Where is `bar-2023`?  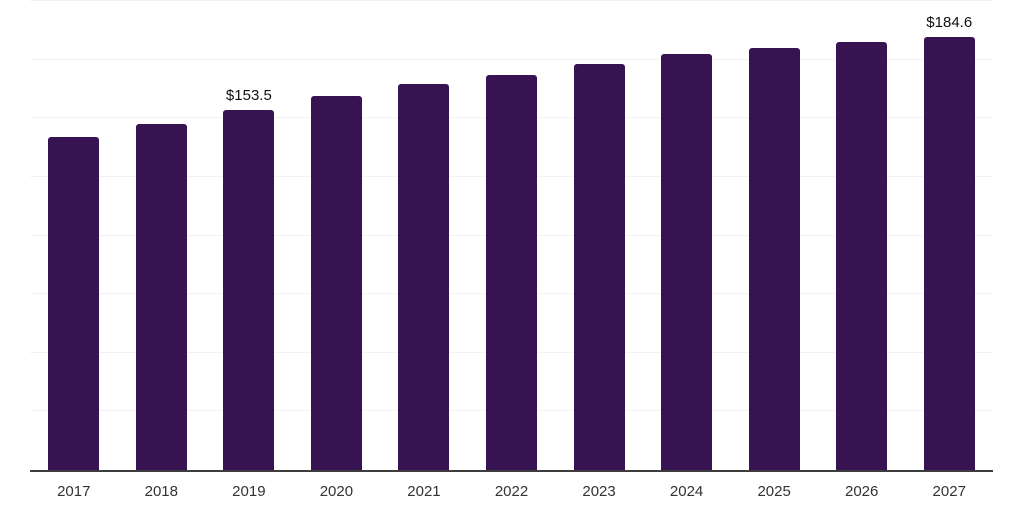
bar-2023 is located at coordinates (599, 267).